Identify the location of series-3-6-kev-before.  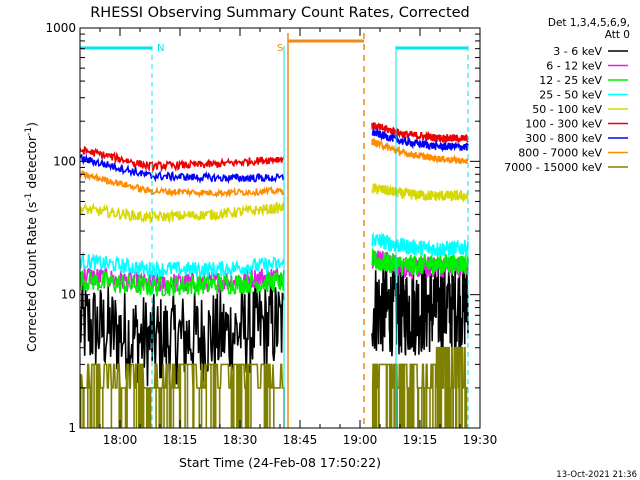
(182, 332).